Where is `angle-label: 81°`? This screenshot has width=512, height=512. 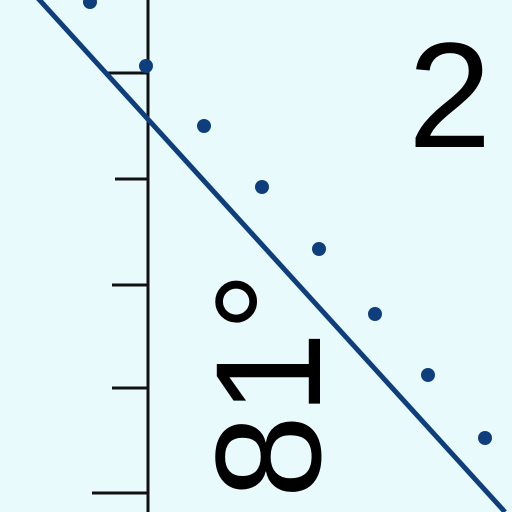 angle-label: 81° is located at coordinates (268, 385).